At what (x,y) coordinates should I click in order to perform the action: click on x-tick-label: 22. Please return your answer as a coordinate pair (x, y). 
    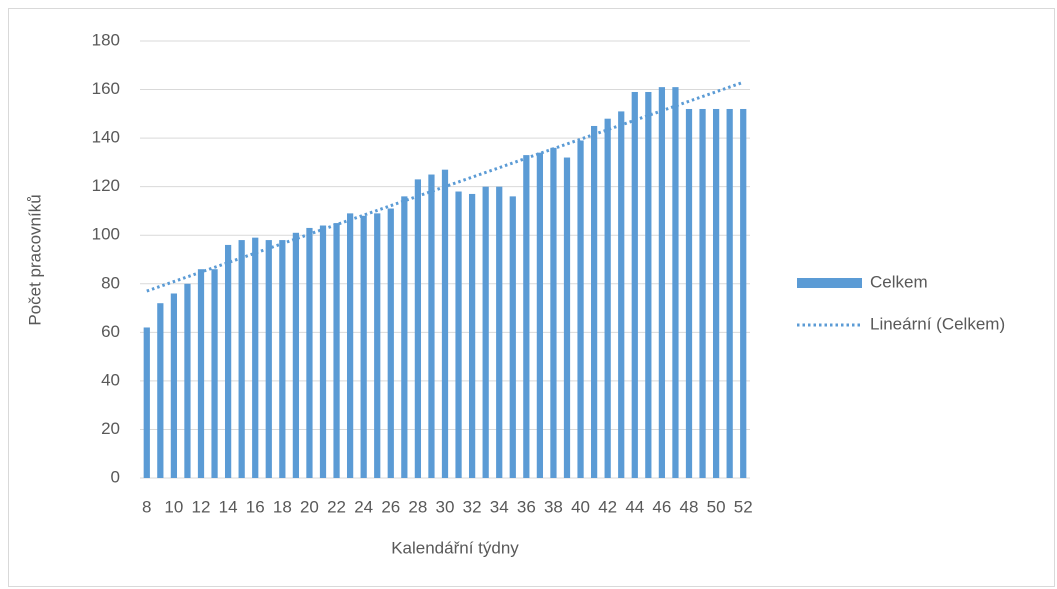
    Looking at the image, I should click on (336, 506).